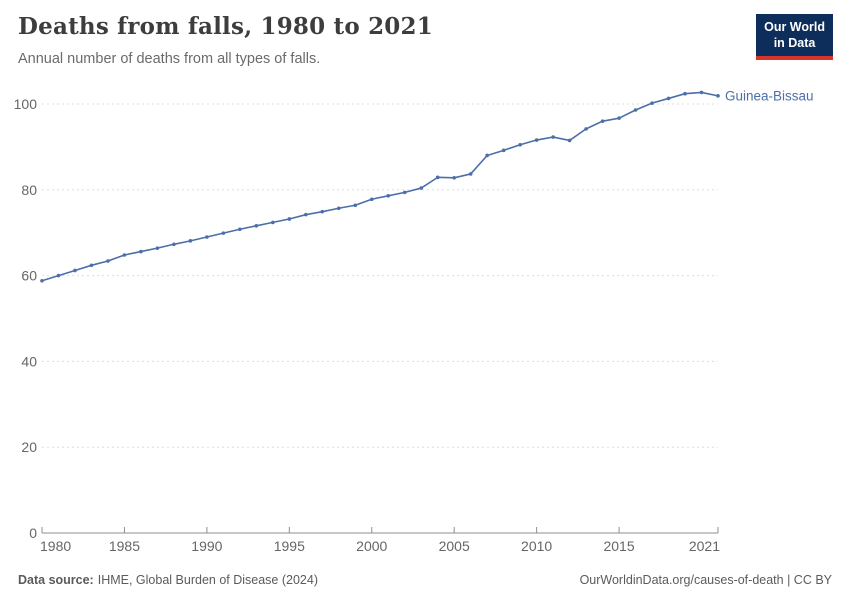  I want to click on y-tick-label: 0, so click(33, 533).